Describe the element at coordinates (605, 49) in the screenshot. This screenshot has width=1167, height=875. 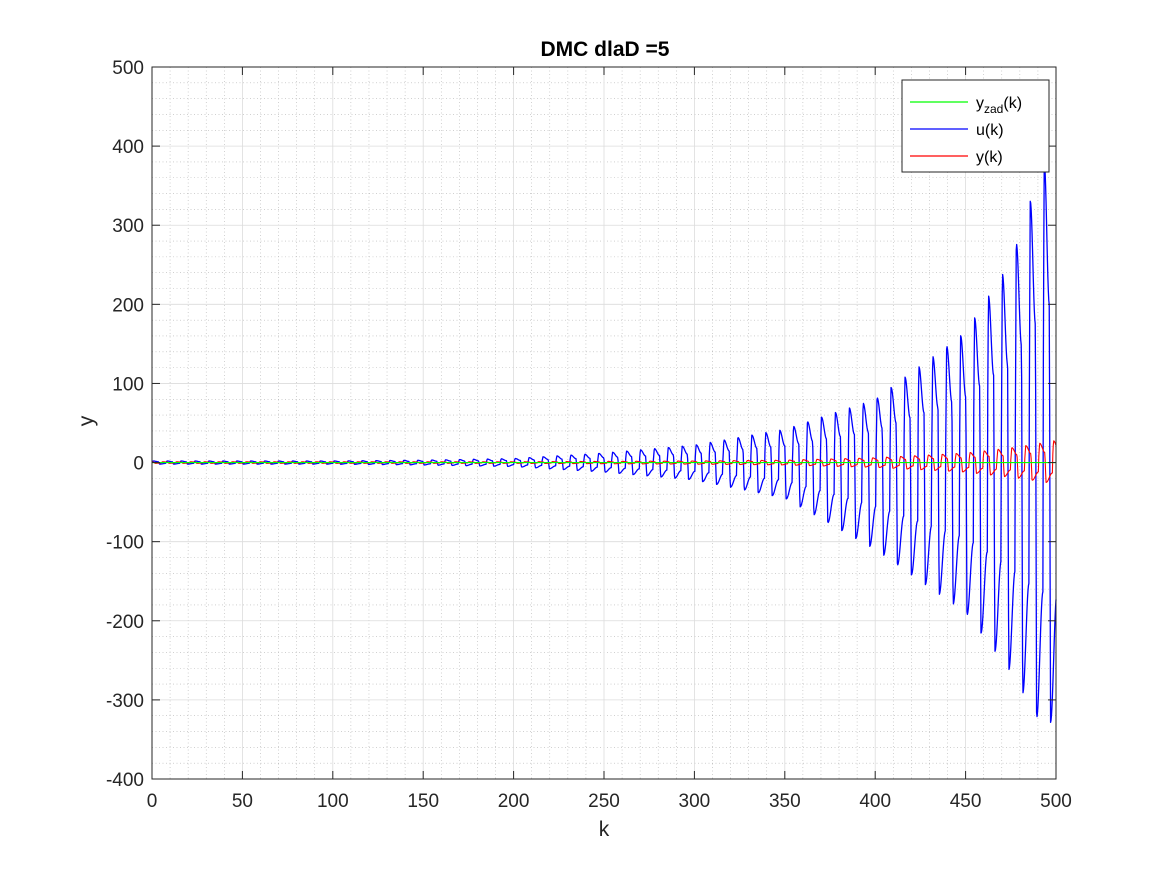
I see `chart-title: DMC dlaD =5` at that location.